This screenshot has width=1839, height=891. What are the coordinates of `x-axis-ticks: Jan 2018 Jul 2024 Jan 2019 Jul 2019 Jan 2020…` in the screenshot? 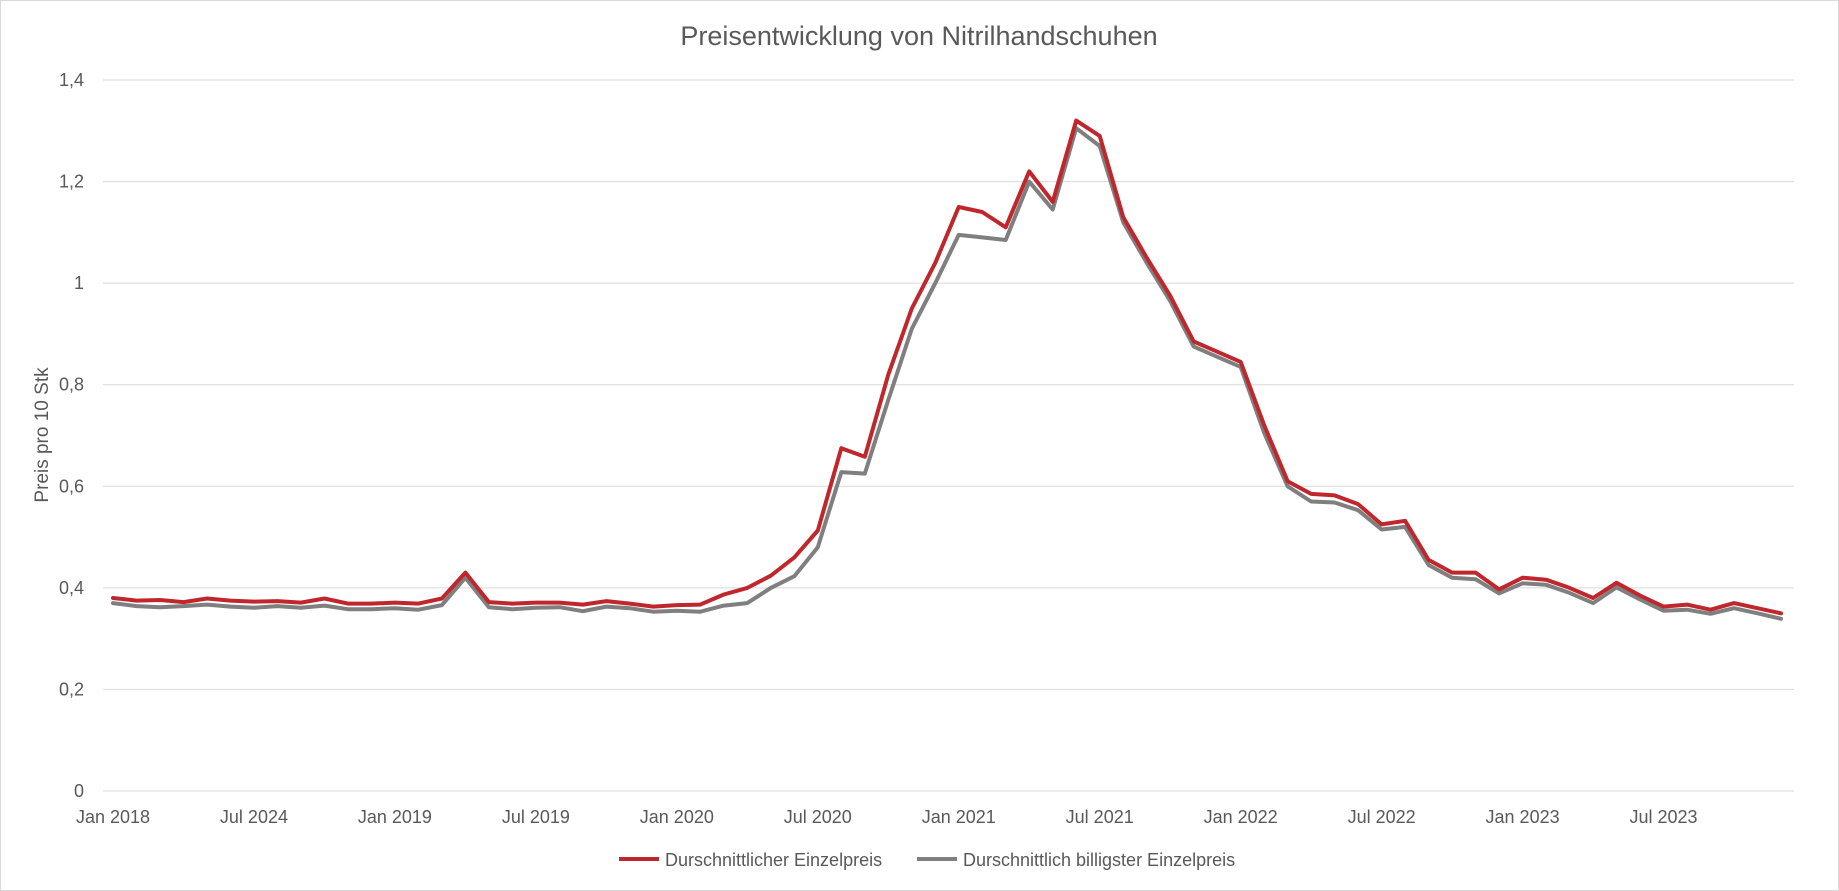 It's located at (887, 817).